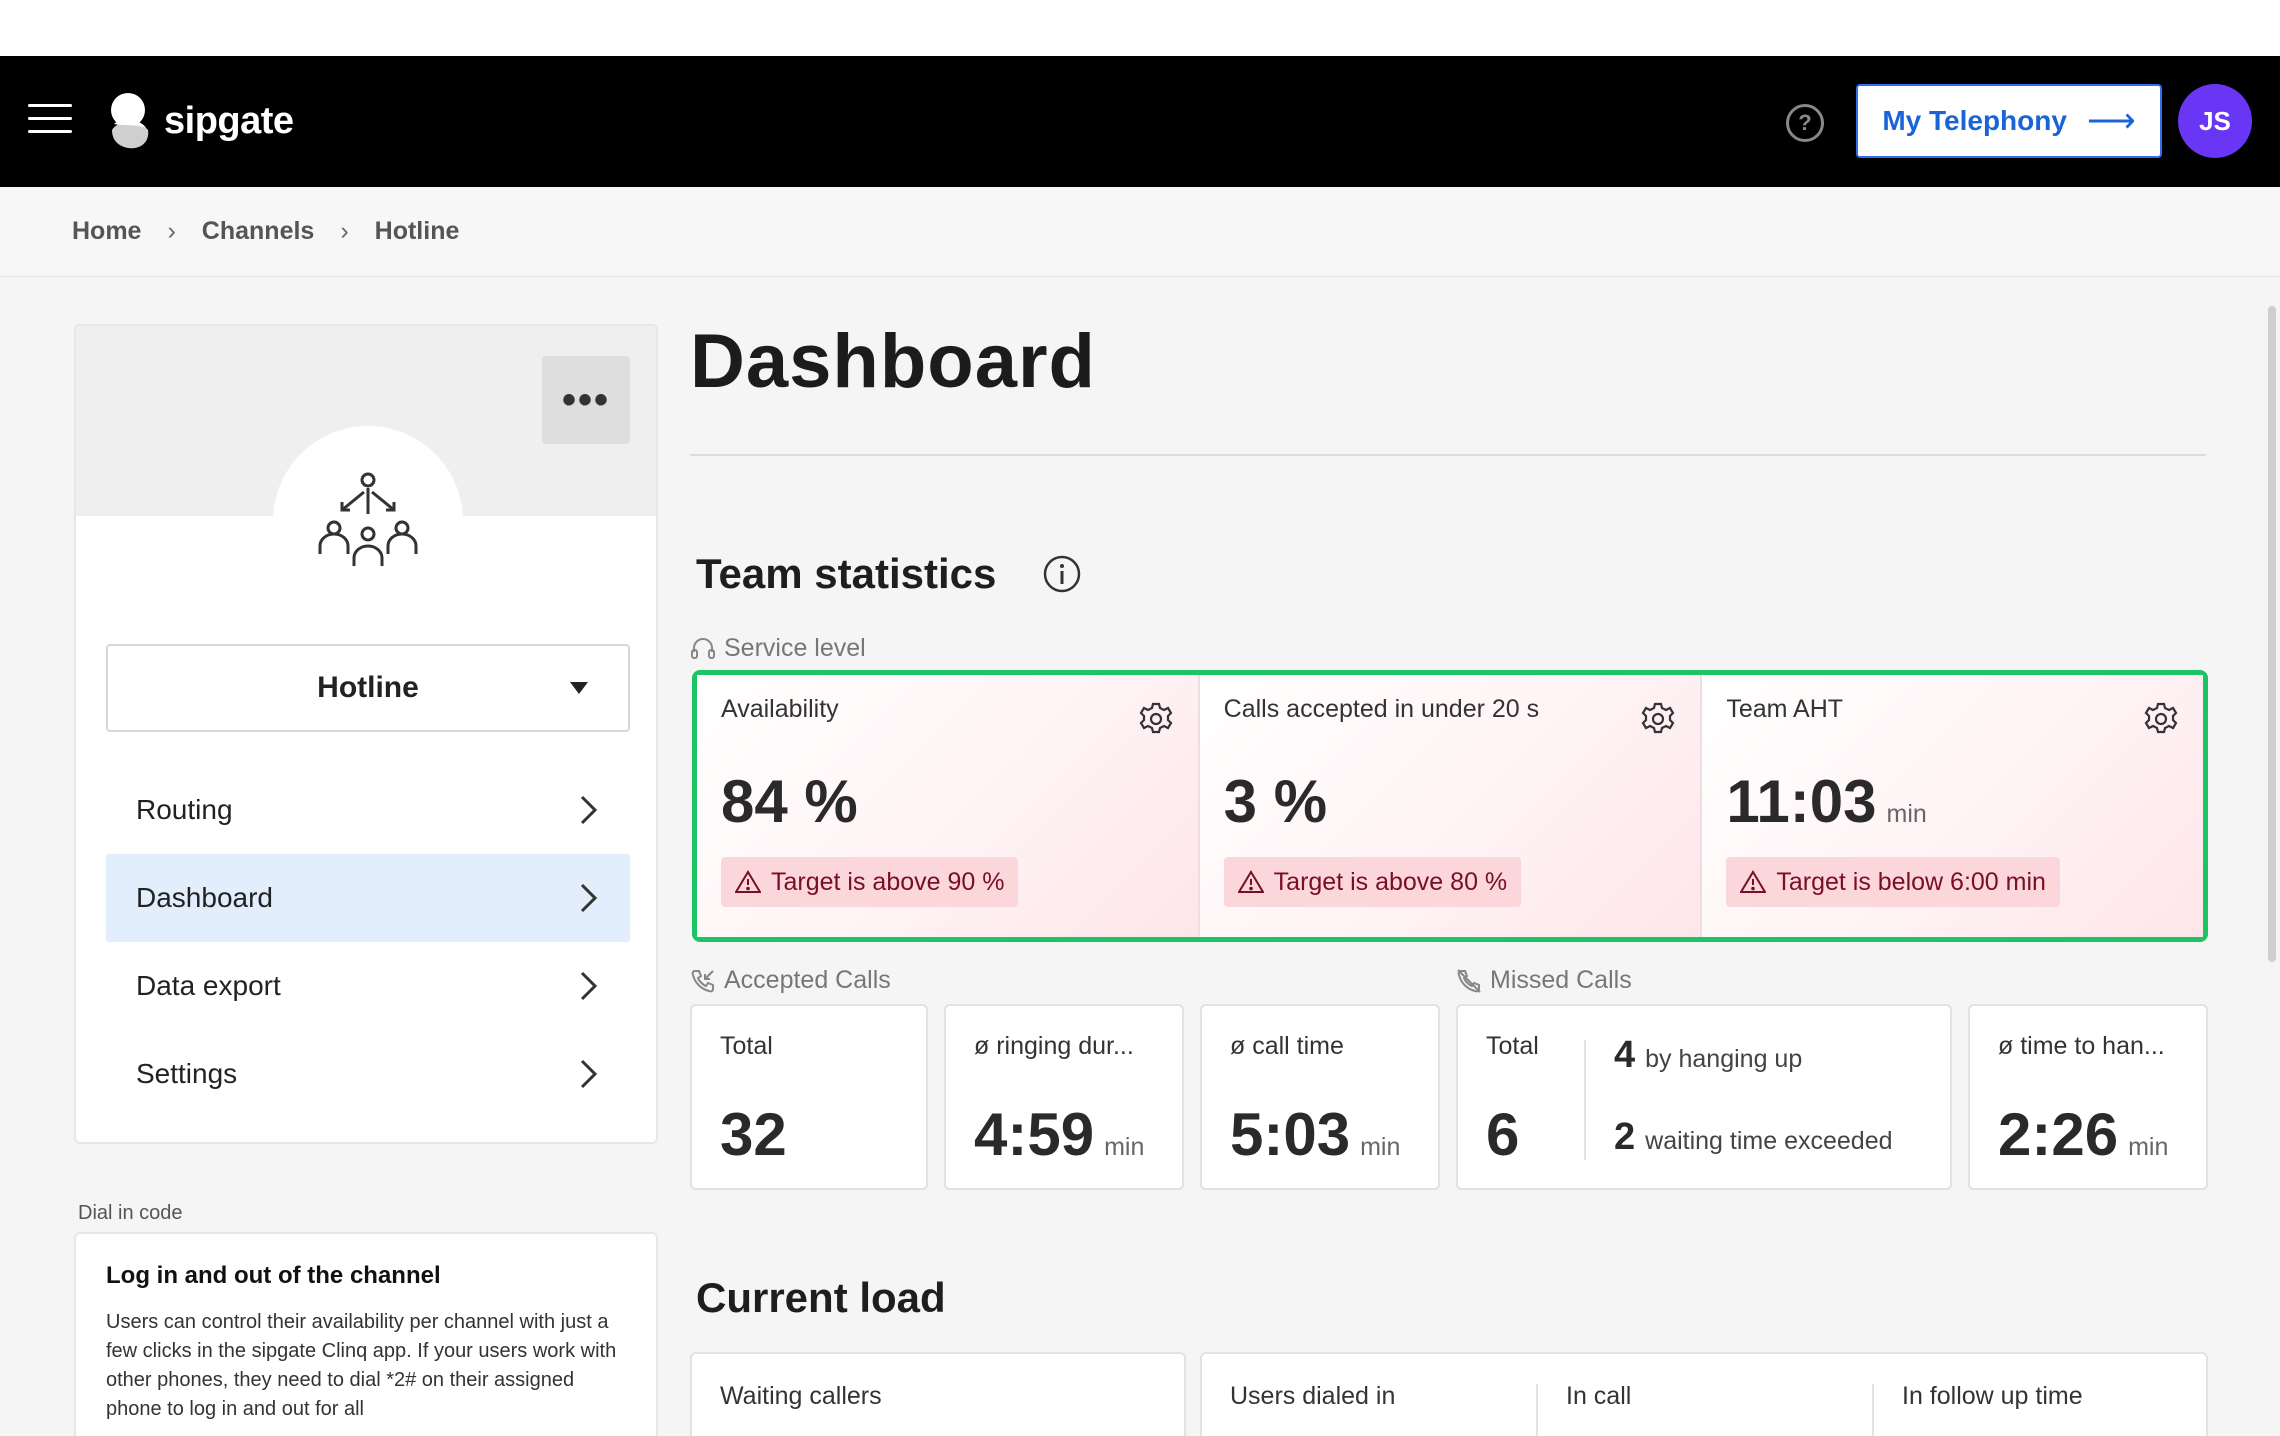 The height and width of the screenshot is (1436, 2280). Describe the element at coordinates (208, 985) in the screenshot. I see `nav-item-label: Data export` at that location.